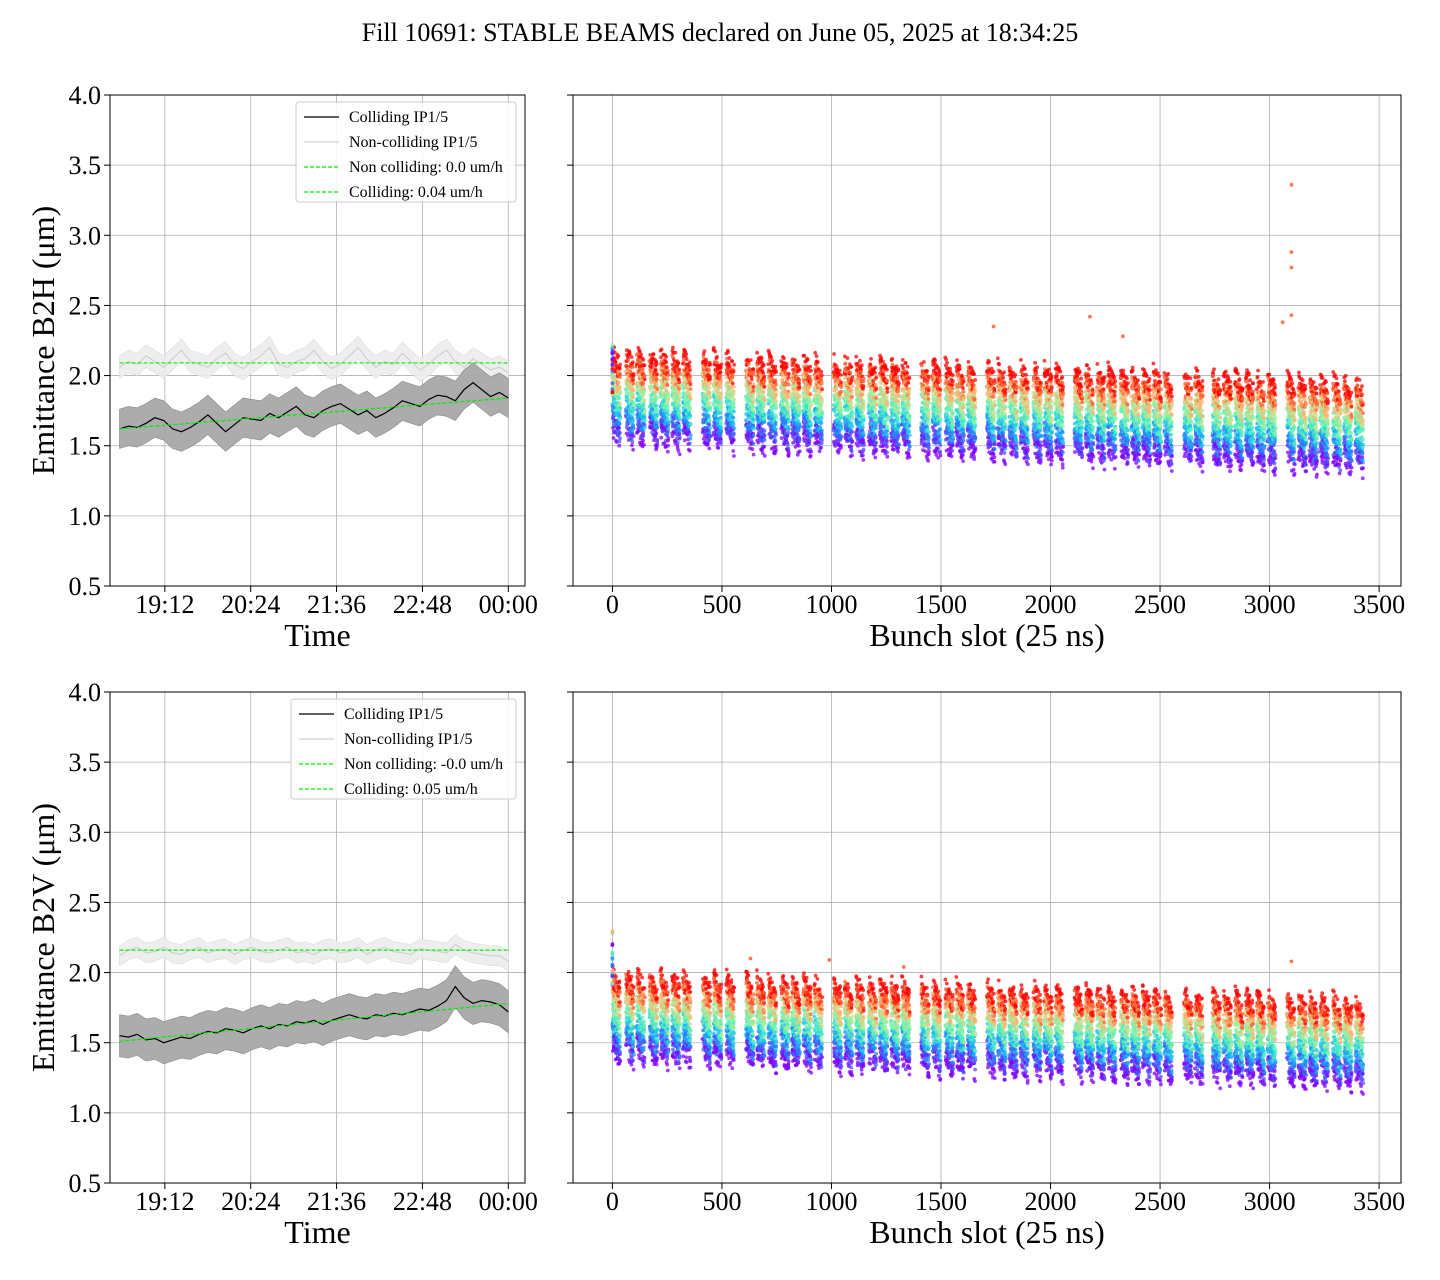  Describe the element at coordinates (941, 604) in the screenshot. I see `x-tick-label: 1500` at that location.